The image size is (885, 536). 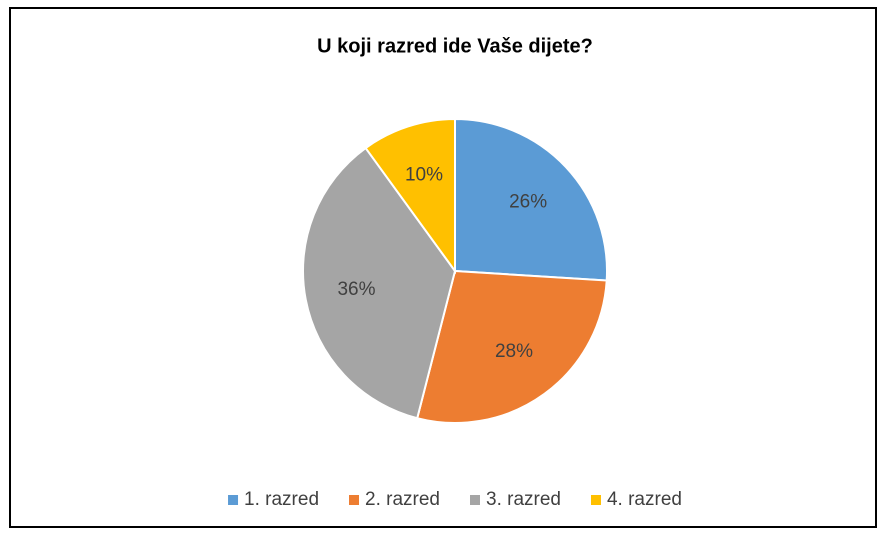 I want to click on legend-label: 3. razred, so click(x=523, y=499).